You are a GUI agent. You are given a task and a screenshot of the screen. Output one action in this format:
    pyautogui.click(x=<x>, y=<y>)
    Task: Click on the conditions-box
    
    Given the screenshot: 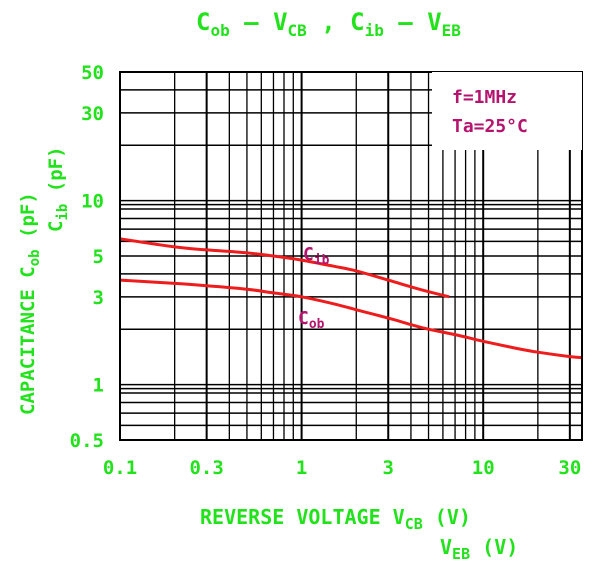 What is the action you would take?
    pyautogui.click(x=507, y=111)
    